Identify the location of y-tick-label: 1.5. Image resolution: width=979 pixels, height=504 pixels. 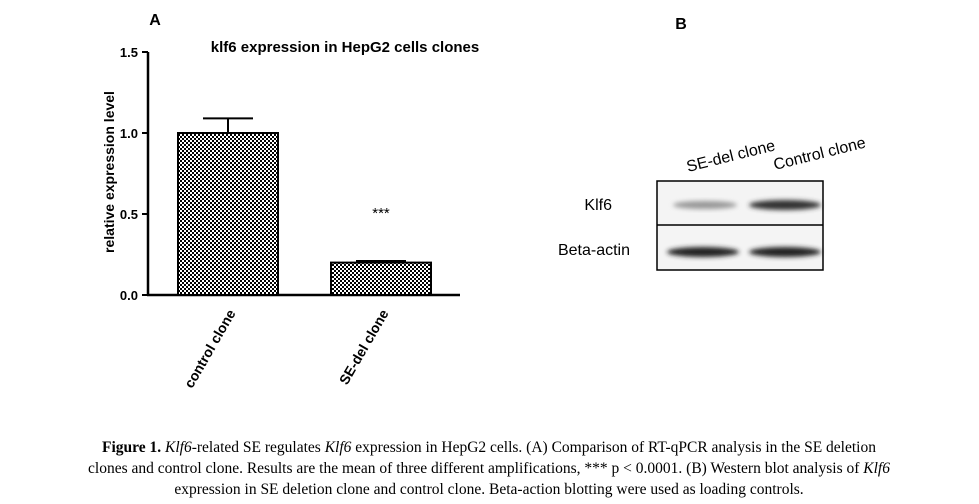
(129, 52).